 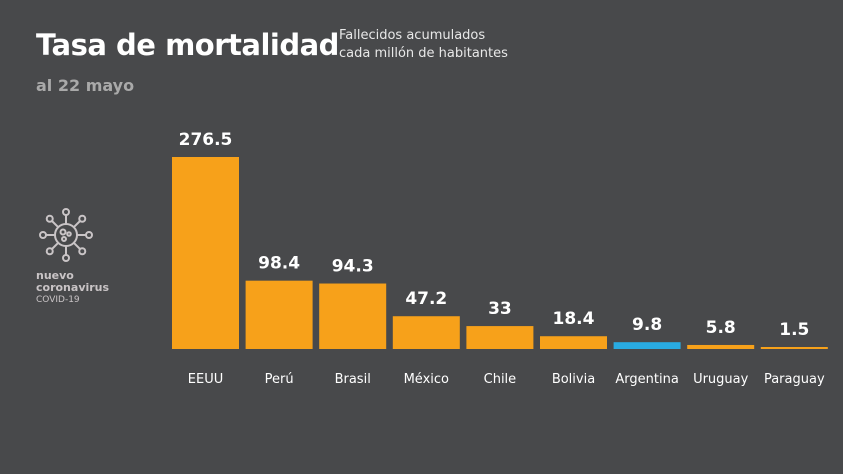 I want to click on logo-line-2: coronavirus, so click(x=73, y=287).